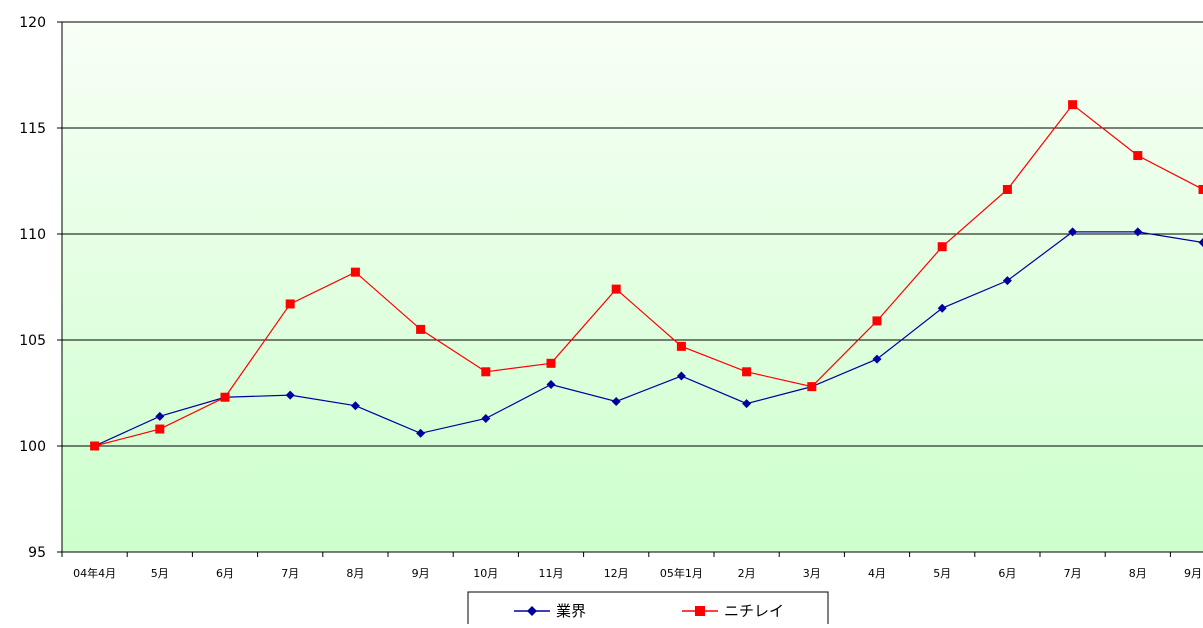  What do you see at coordinates (812, 573) in the screenshot?
I see `x-tick-label: 3月` at bounding box center [812, 573].